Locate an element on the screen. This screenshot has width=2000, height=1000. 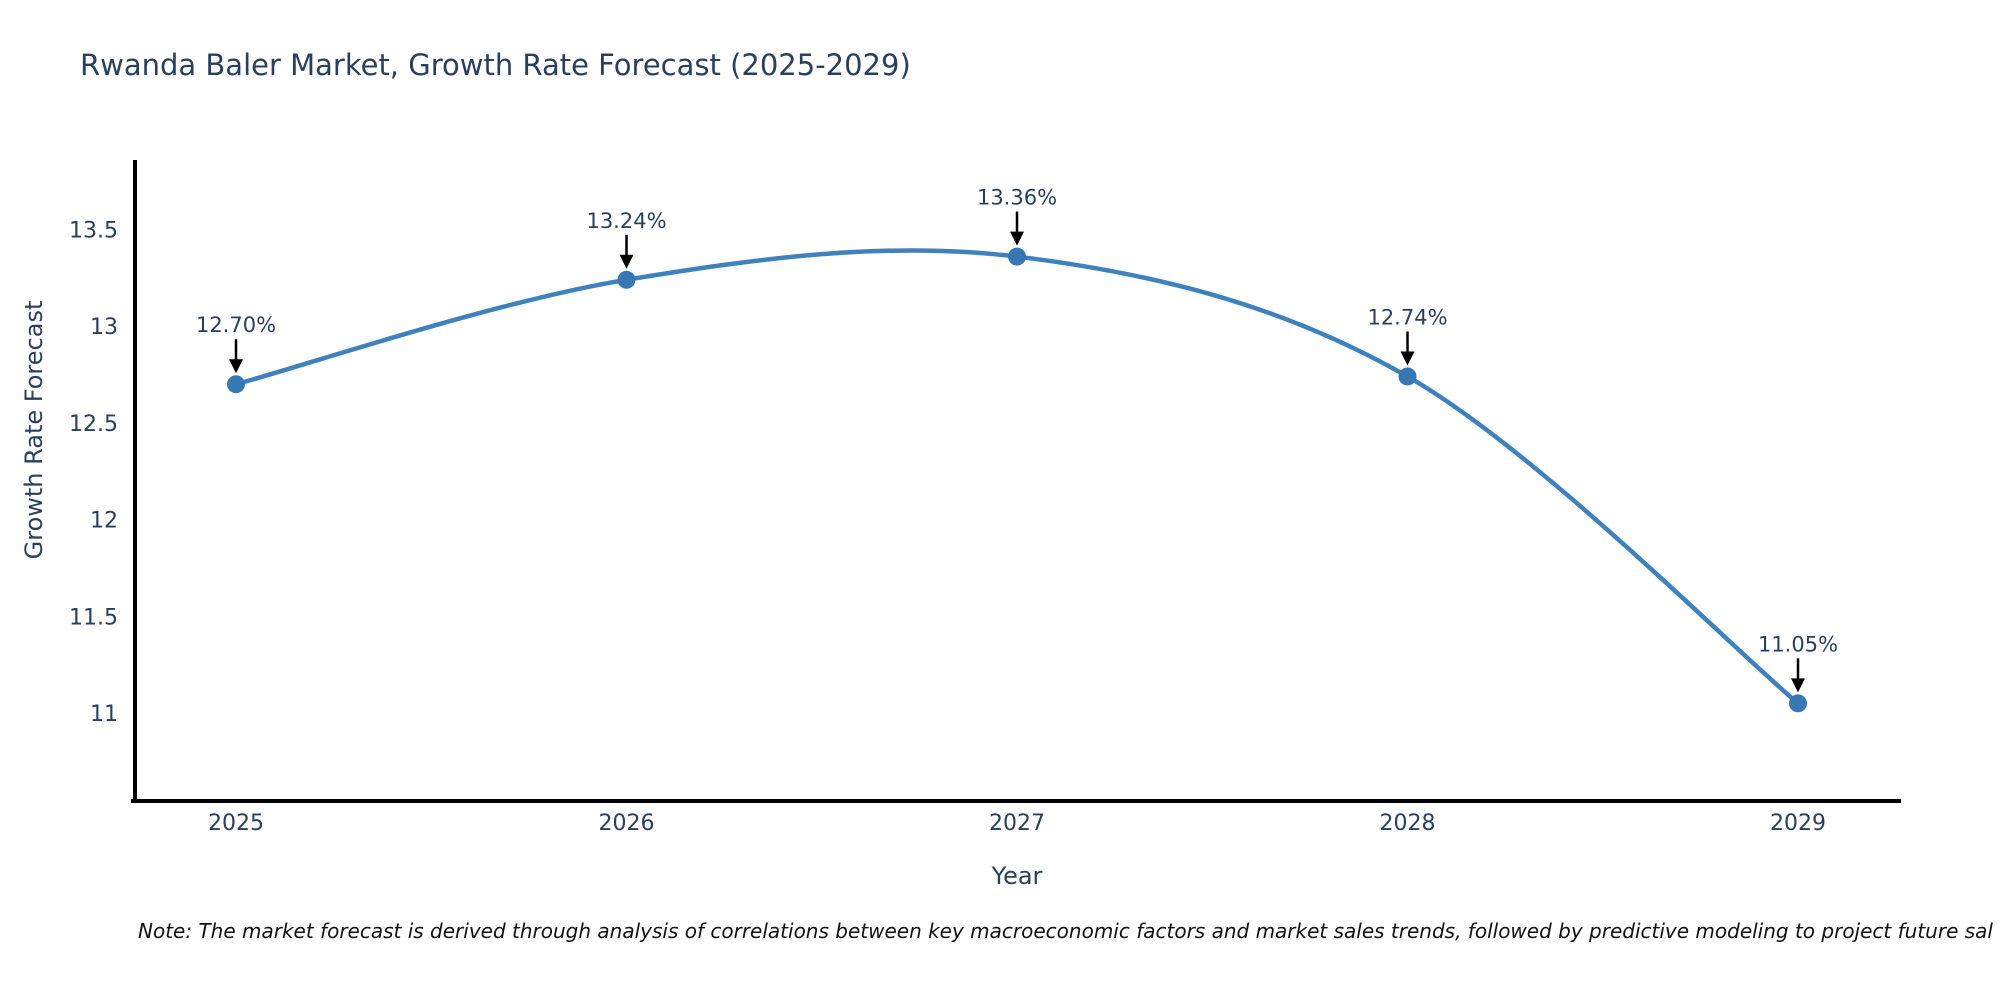
x-tick-label: 2026 is located at coordinates (627, 823).